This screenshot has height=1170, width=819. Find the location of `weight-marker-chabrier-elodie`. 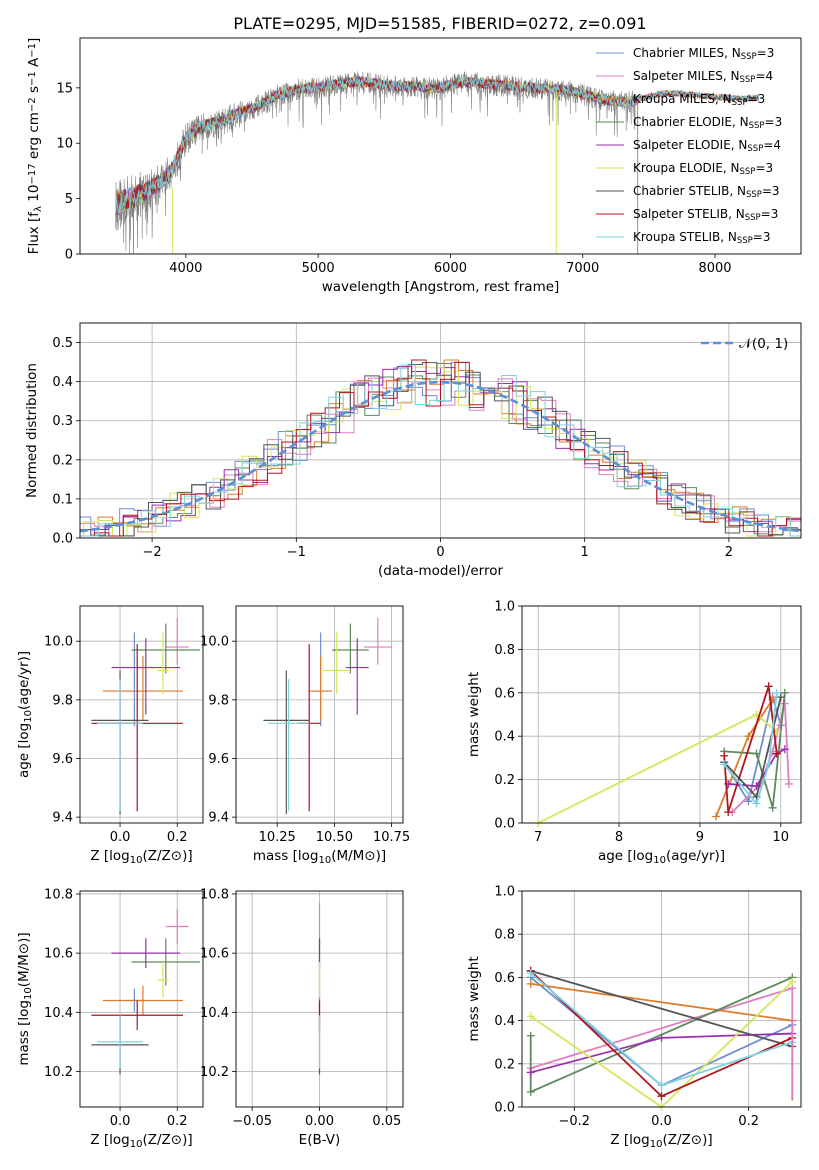

weight-marker-chabrier-elodie is located at coordinates (756, 753).